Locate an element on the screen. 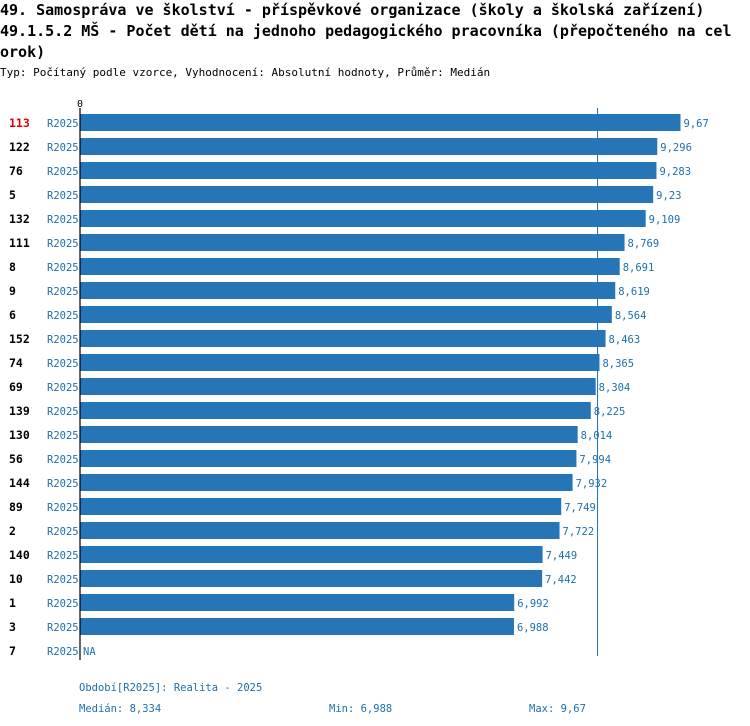 The height and width of the screenshot is (726, 750). rank-label: 69 is located at coordinates (16, 387).